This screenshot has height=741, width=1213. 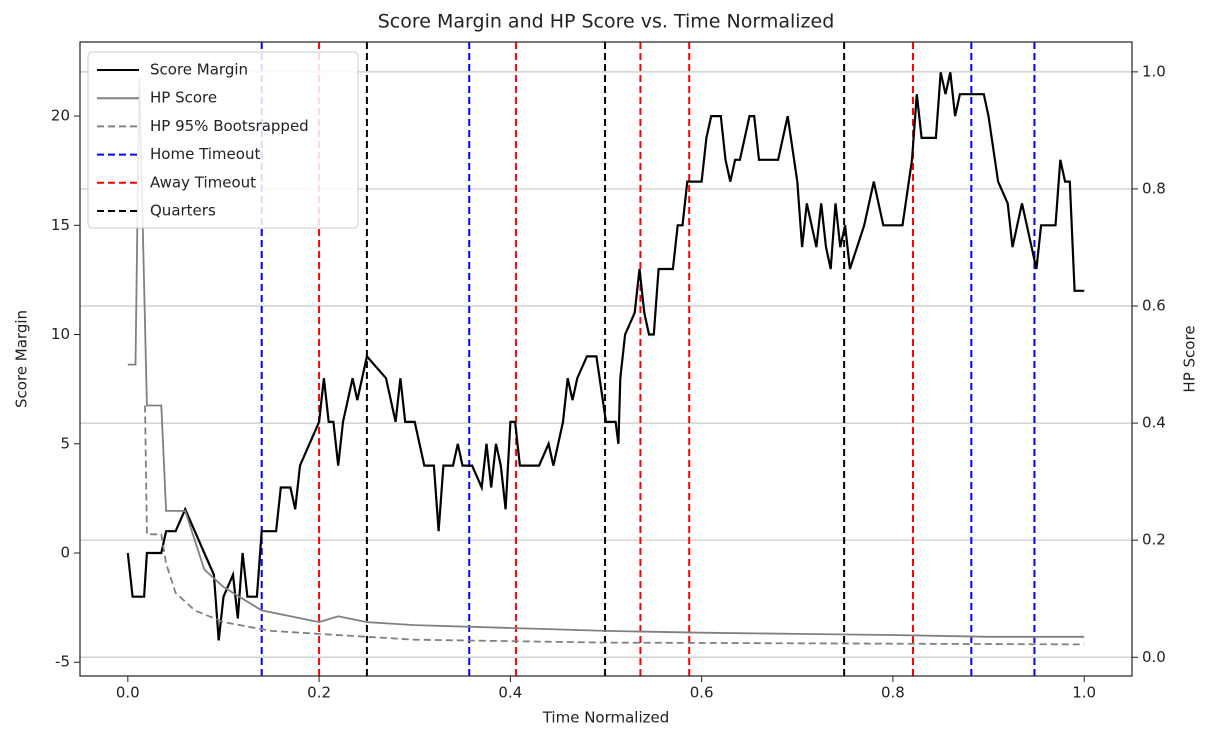 I want to click on x-tick-label: 0.2, so click(x=319, y=693).